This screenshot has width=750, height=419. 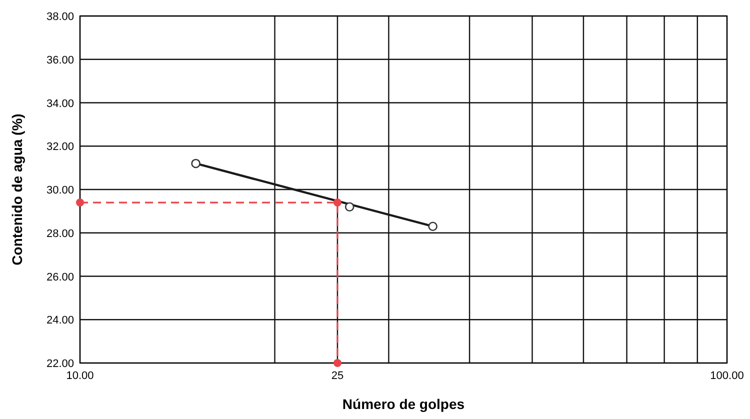 What do you see at coordinates (60, 277) in the screenshot?
I see `y-tick-label: 26.00` at bounding box center [60, 277].